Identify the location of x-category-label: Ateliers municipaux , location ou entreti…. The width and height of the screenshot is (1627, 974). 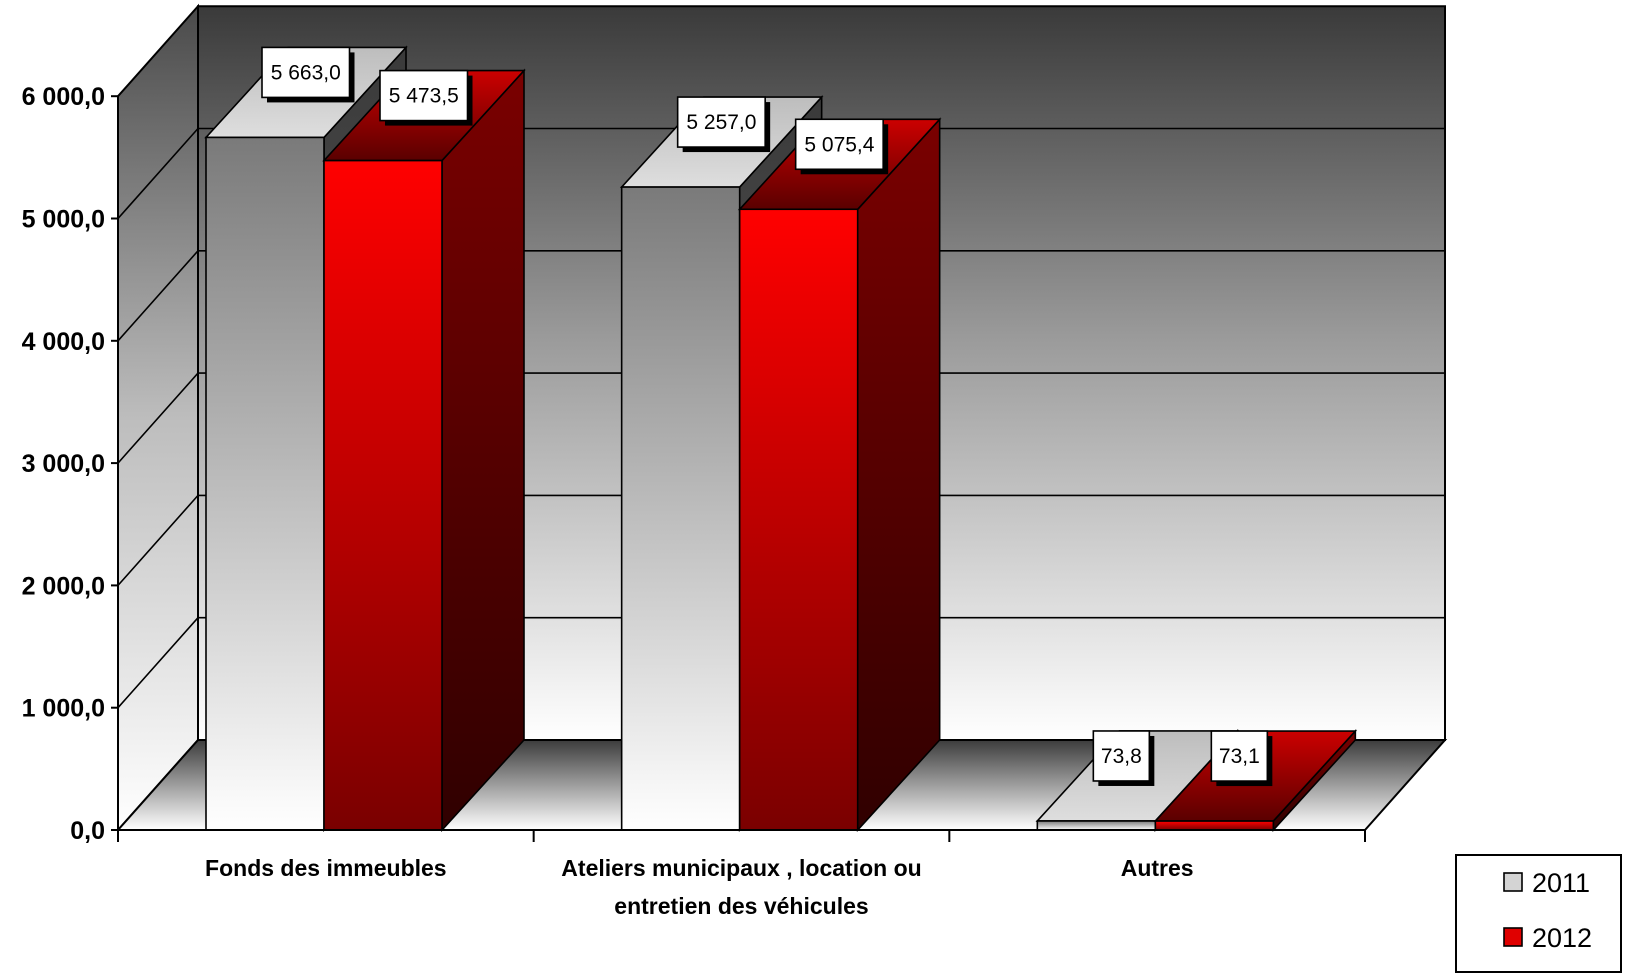
(741, 887).